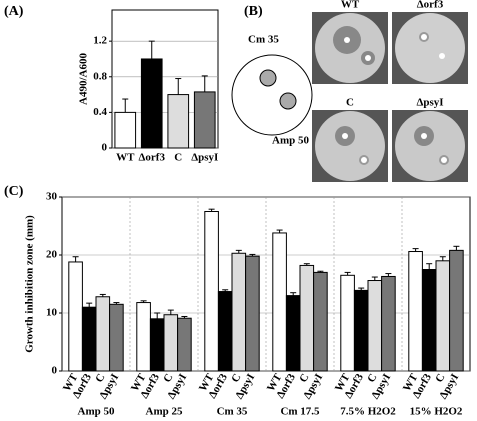  Describe the element at coordinates (52, 313) in the screenshot. I see `y-tick-label: 10` at that location.